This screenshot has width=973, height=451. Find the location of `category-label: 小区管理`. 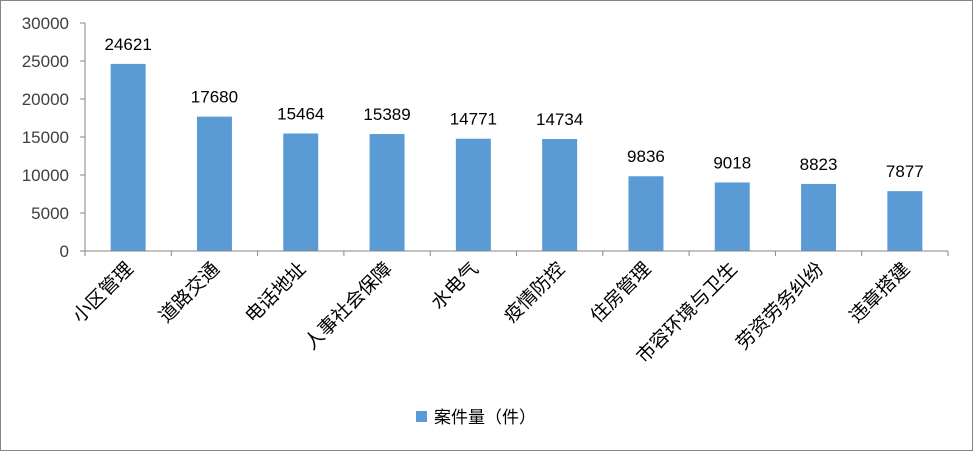

category-label: 小区管理 is located at coordinates (102, 292).